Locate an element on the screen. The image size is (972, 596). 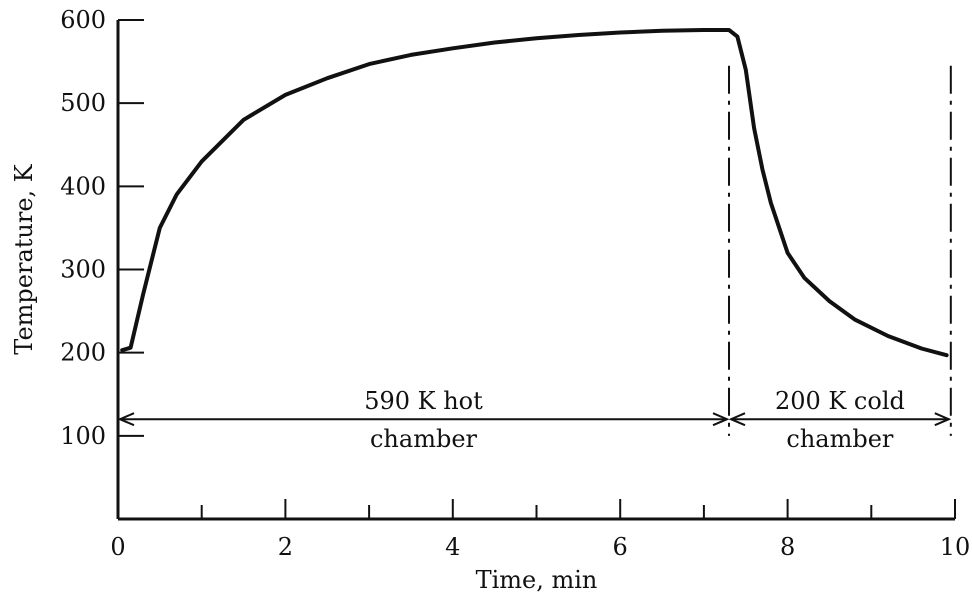
x-tick-label: 4 is located at coordinates (452, 547).